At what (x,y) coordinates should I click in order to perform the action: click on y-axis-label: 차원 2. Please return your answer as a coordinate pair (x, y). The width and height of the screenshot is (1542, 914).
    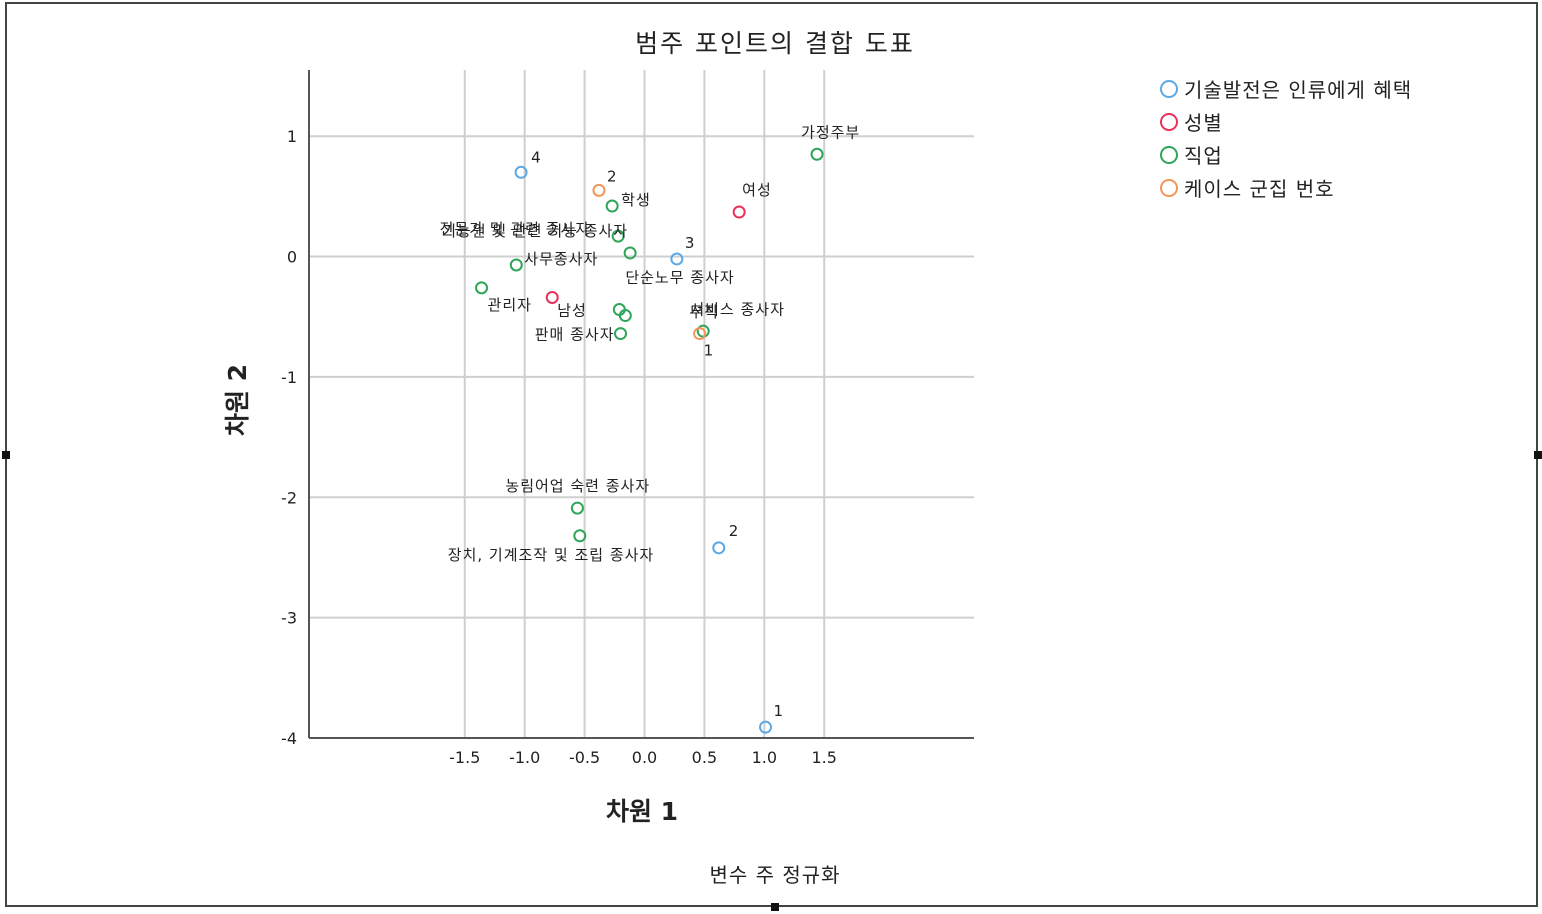
    Looking at the image, I should click on (237, 400).